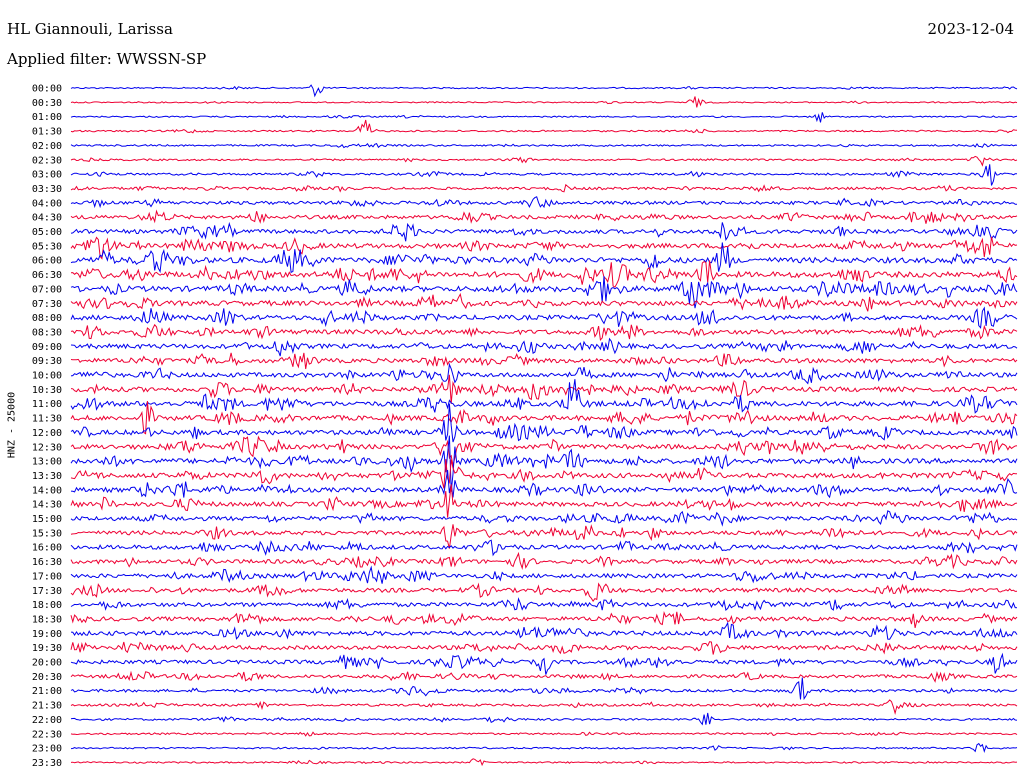 This screenshot has width=1024, height=780. I want to click on time-label: 14:30, so click(47, 505).